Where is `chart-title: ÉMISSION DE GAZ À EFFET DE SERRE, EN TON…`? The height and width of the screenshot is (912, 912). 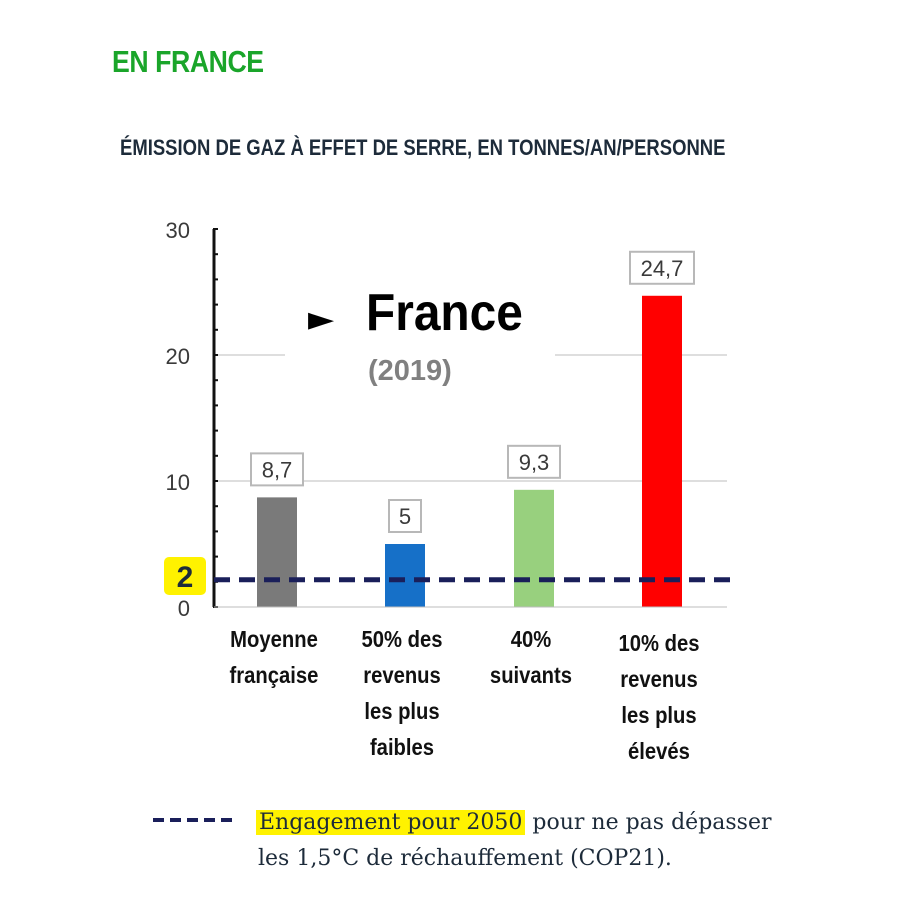 chart-title: ÉMISSION DE GAZ À EFFET DE SERRE, EN TON… is located at coordinates (423, 147).